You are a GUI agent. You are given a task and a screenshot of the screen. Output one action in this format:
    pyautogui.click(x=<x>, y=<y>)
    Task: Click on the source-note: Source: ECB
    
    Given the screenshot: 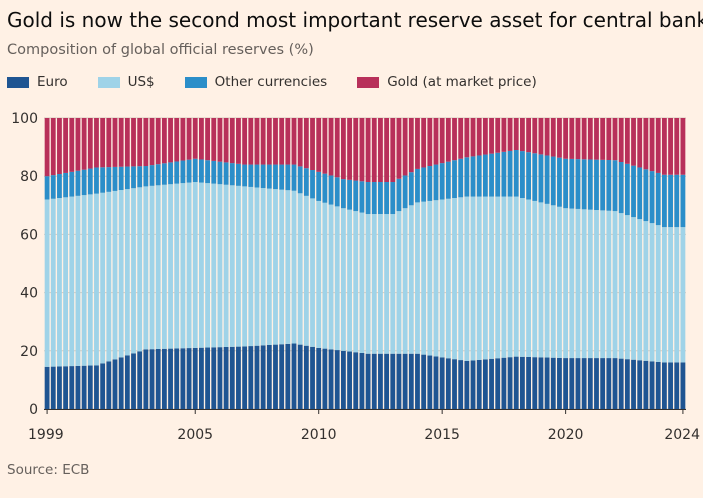 What is the action you would take?
    pyautogui.click(x=48, y=470)
    